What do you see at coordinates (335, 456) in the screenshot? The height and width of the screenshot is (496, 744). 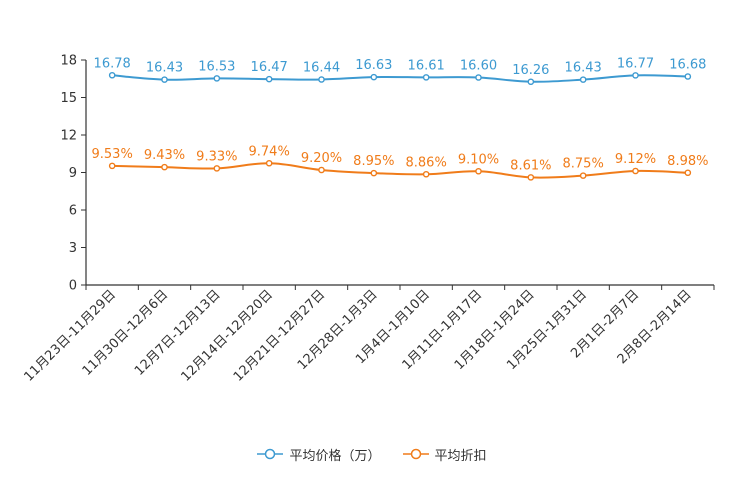 I see `legend-label-price: 平均价格（万）` at bounding box center [335, 456].